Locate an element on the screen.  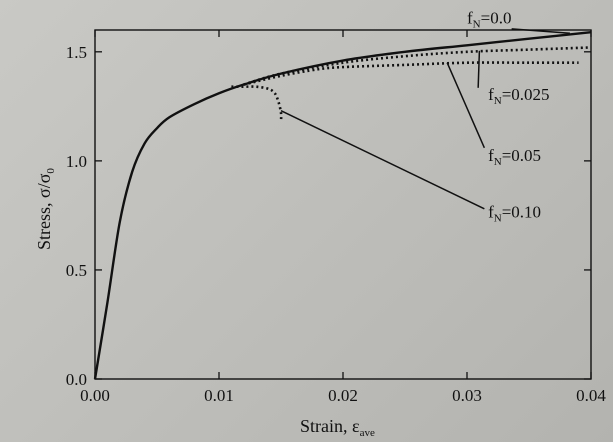
x-tick-label: 0.02 is located at coordinates (343, 395).